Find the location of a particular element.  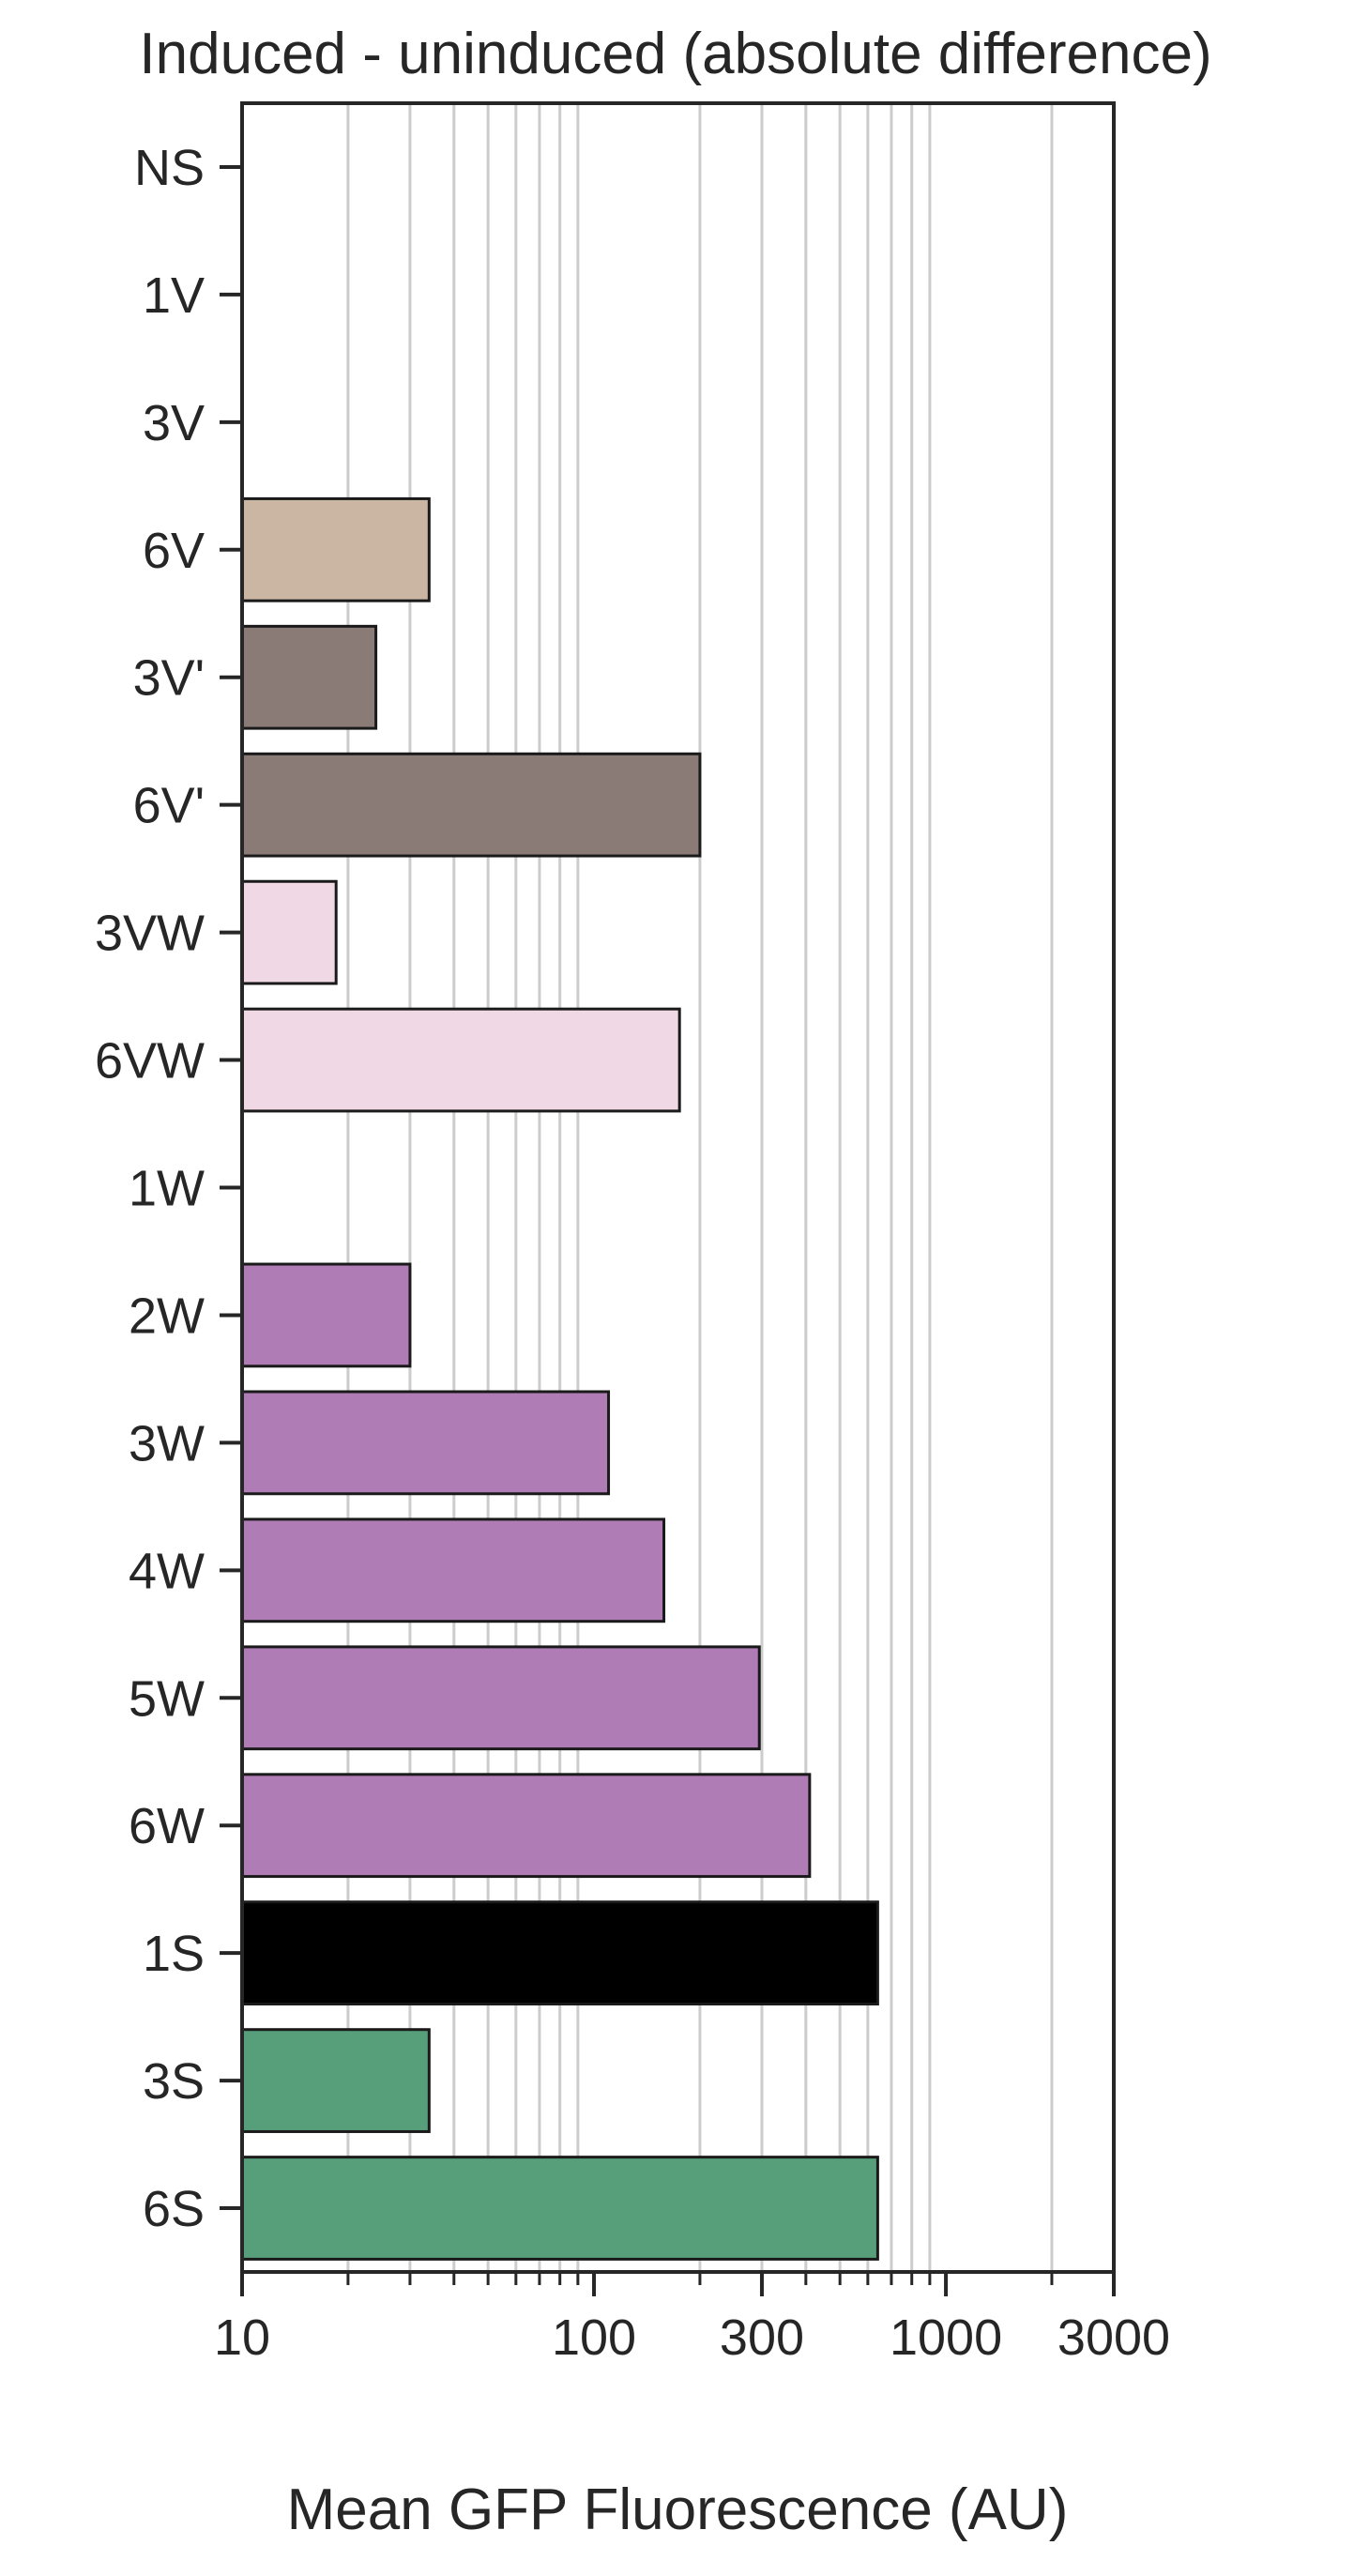

x-axis: 10 100 300 1000 3000 is located at coordinates (692, 2319).